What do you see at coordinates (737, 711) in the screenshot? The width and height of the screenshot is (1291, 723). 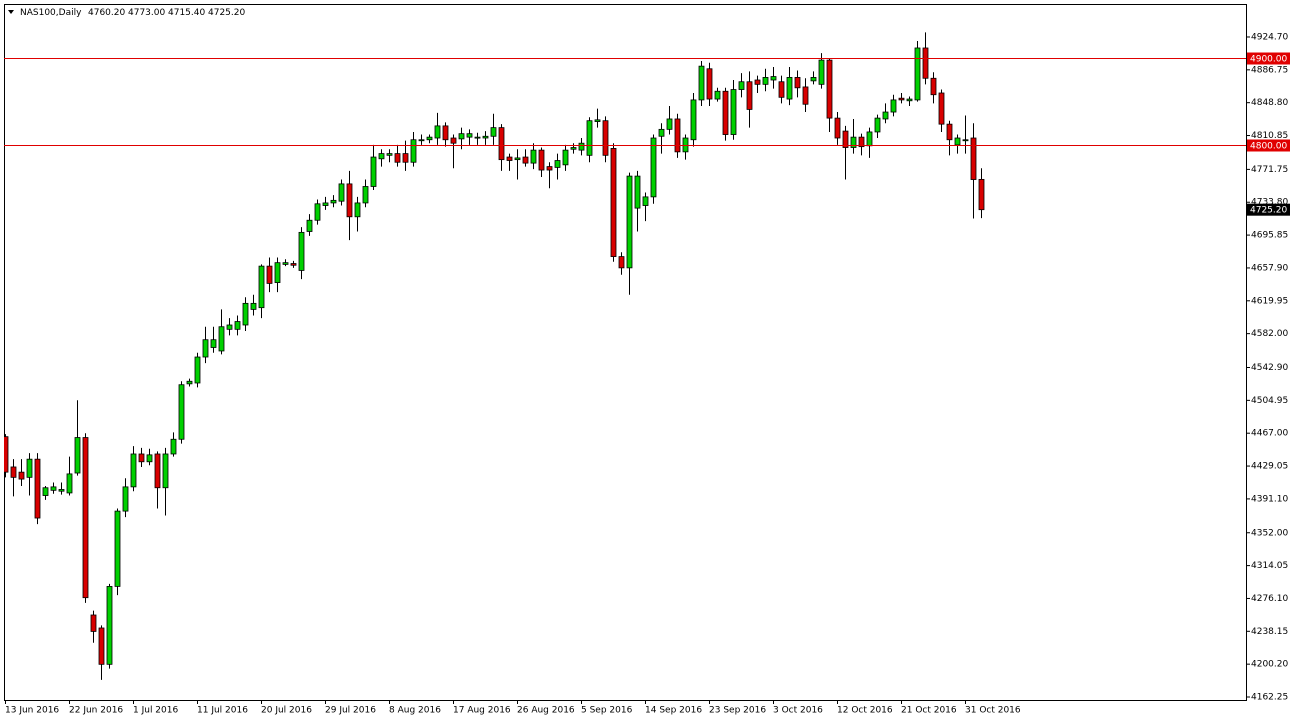 I see `x-tick-label: 23 Sep 2016` at bounding box center [737, 711].